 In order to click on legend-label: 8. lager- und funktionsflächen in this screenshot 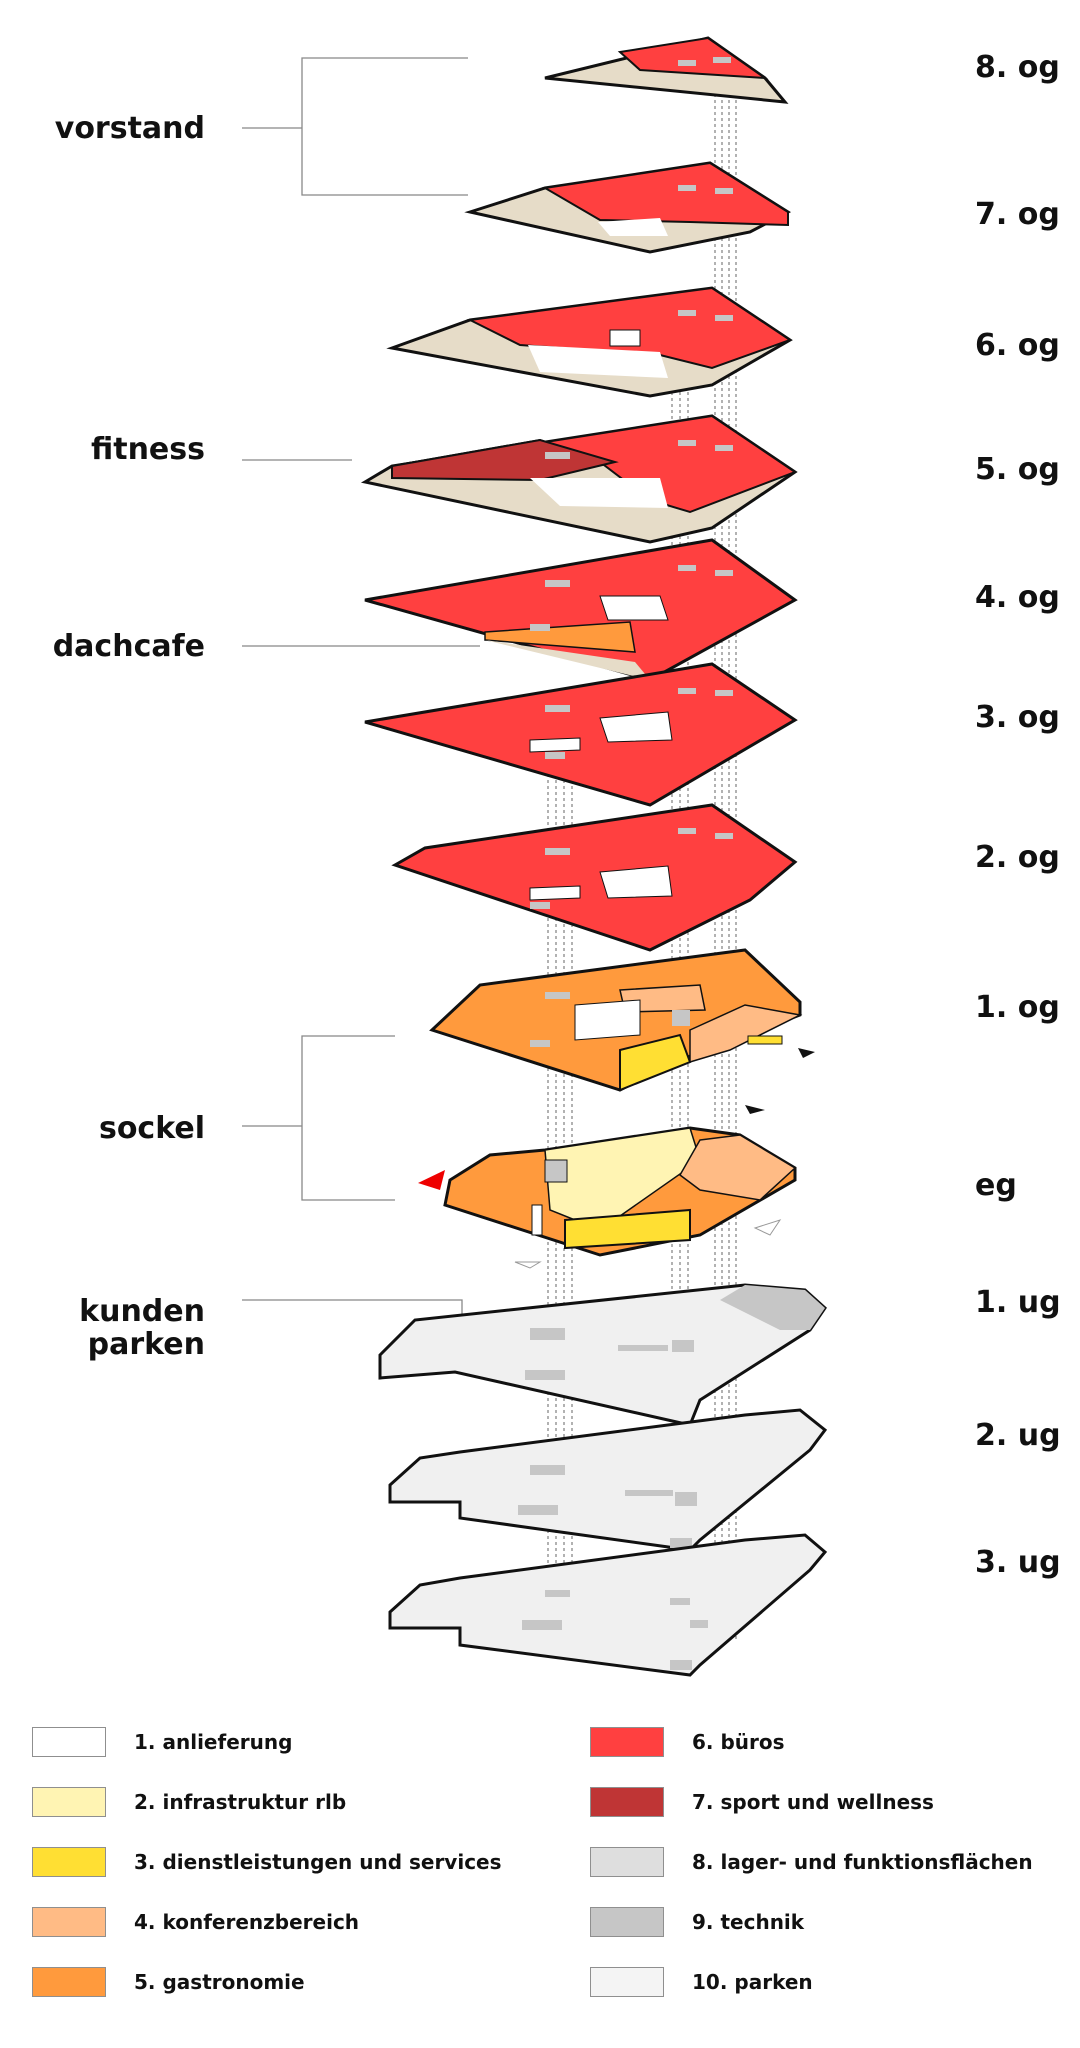, I will do `click(862, 1862)`.